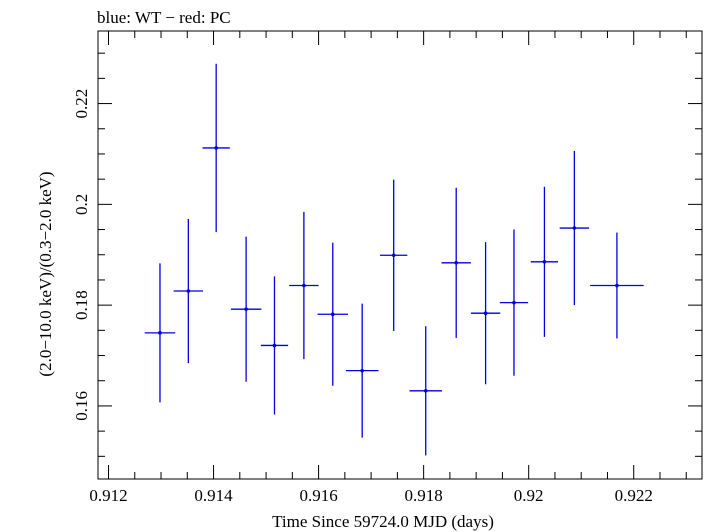 The height and width of the screenshot is (532, 705). Describe the element at coordinates (45, 273) in the screenshot. I see `y-axis-label: (2.0−10.0 keV)/(0.3−2.0 keV)` at that location.